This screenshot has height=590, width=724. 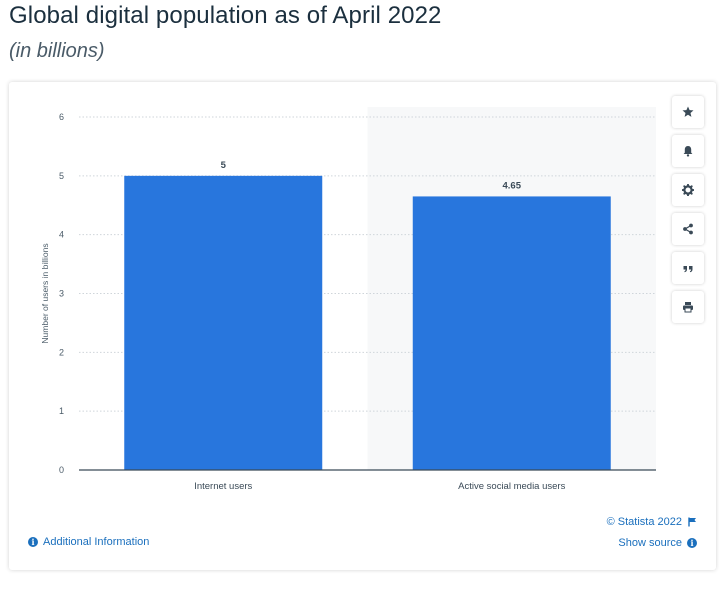 What do you see at coordinates (61, 294) in the screenshot?
I see `y-tick-label: 3` at bounding box center [61, 294].